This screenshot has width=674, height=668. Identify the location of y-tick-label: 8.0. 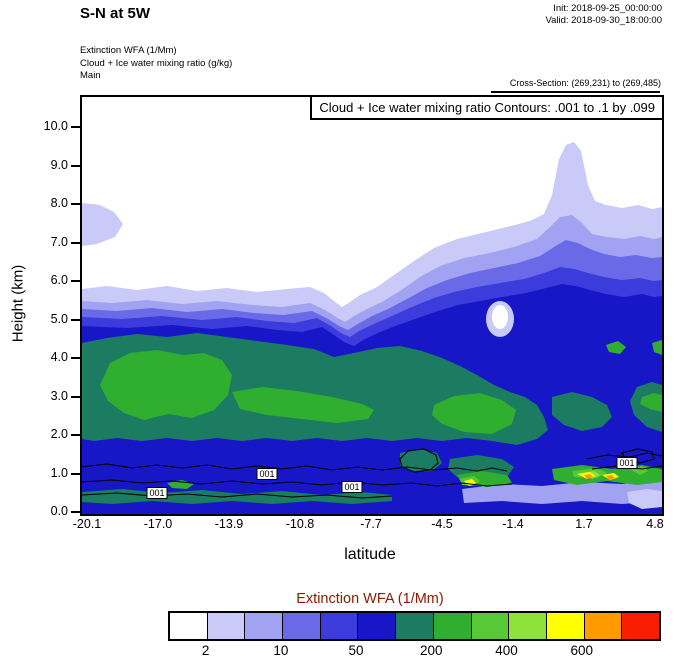
(59, 203).